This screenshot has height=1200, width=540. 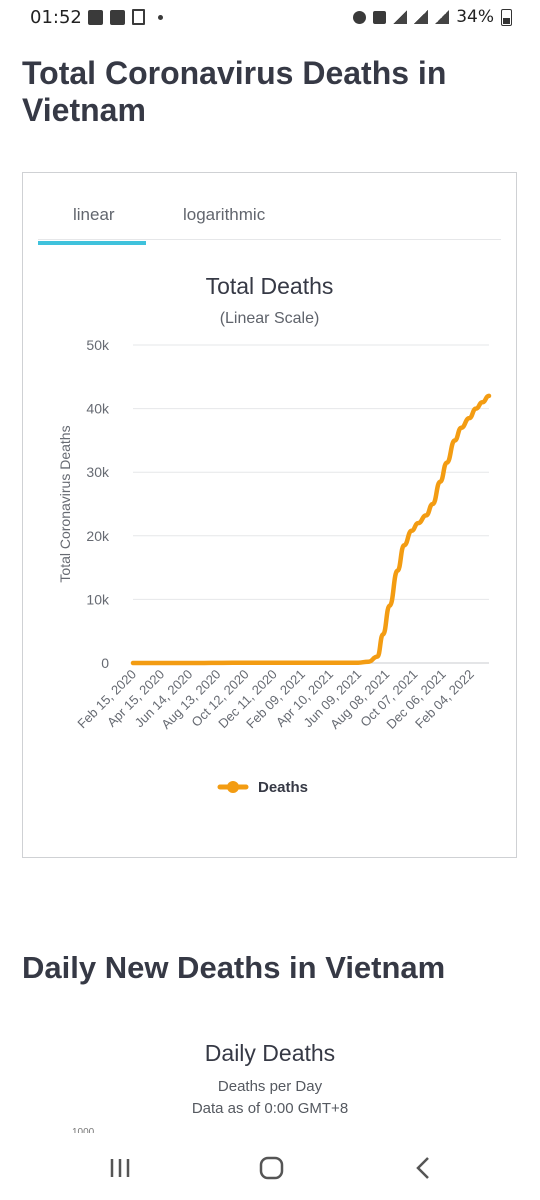 I want to click on status-left-icons, so click(x=125, y=17).